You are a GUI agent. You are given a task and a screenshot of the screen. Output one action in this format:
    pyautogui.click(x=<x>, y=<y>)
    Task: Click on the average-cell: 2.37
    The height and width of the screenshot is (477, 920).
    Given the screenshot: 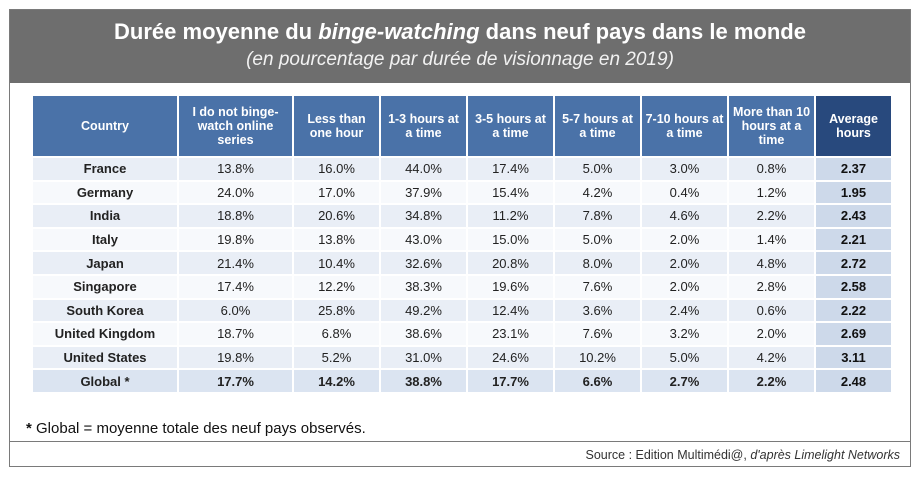 What is the action you would take?
    pyautogui.click(x=853, y=169)
    